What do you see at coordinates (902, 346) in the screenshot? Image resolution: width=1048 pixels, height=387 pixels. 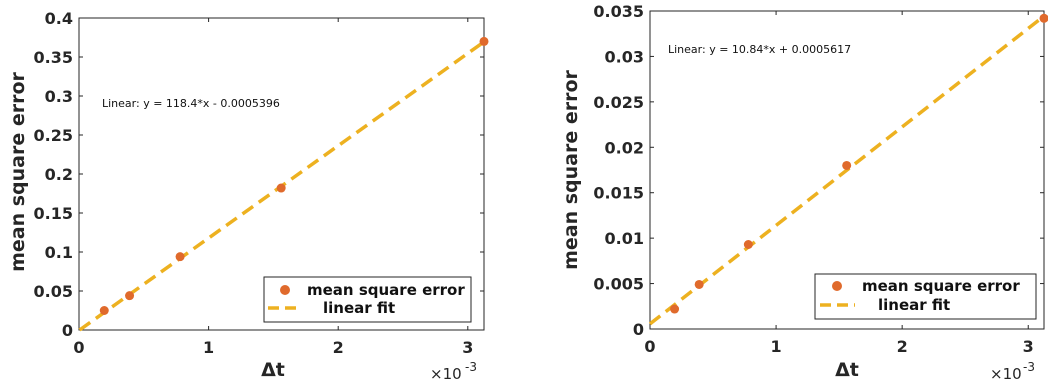 I see `chart-right-x-tick-label: 2` at bounding box center [902, 346].